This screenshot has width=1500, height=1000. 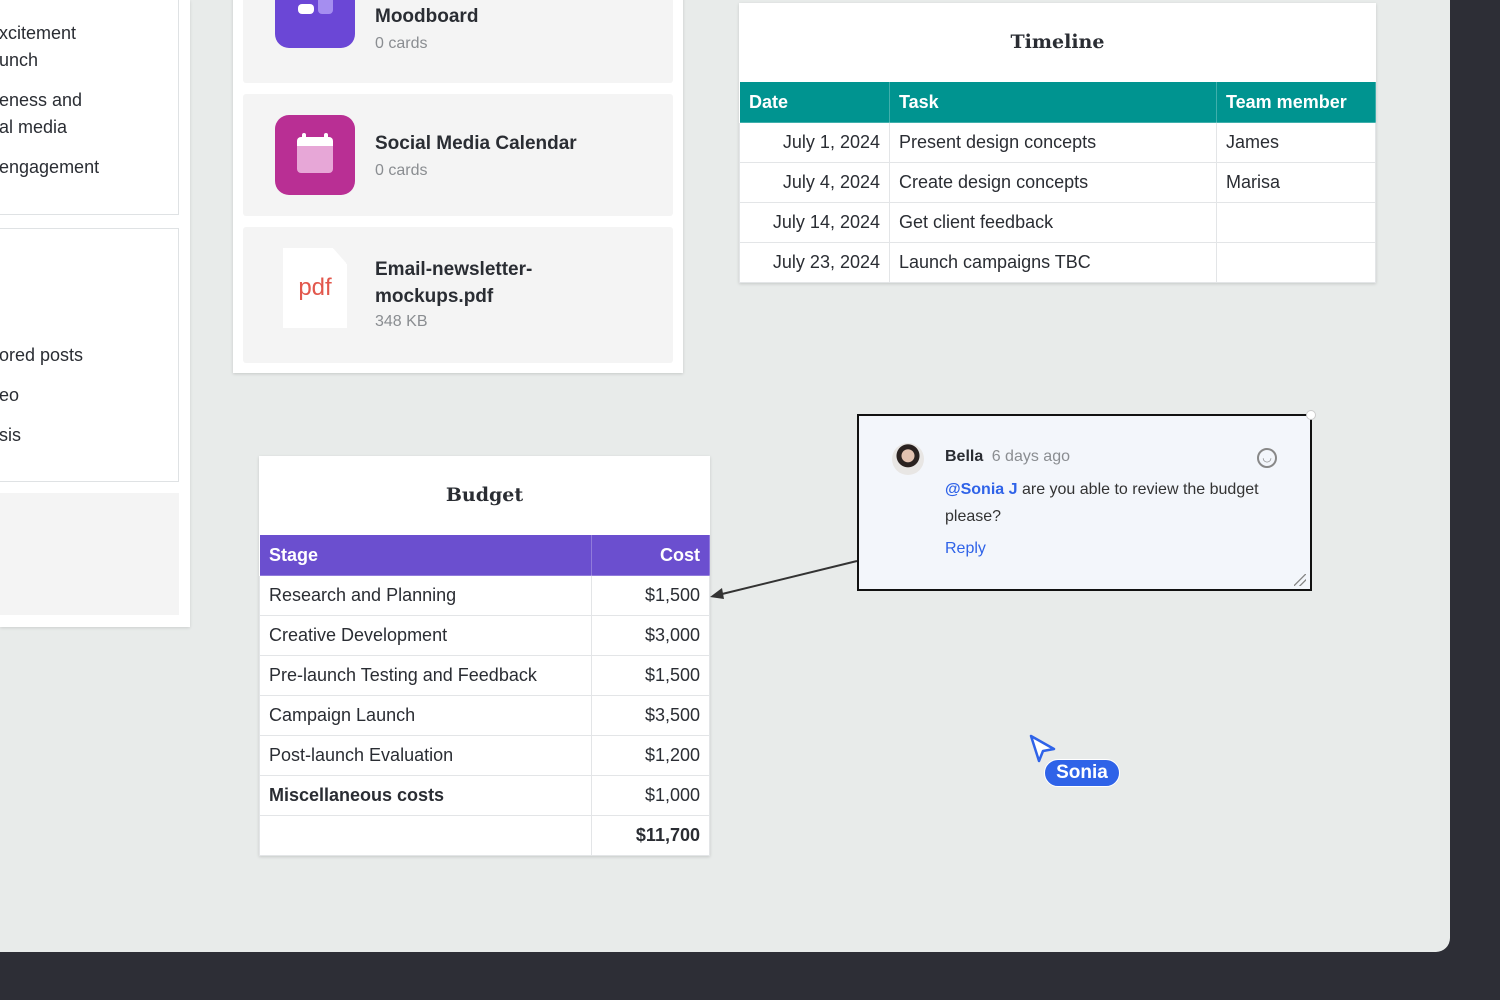 What do you see at coordinates (458, 41) in the screenshot?
I see `file-item-moodboard: Moodboard 0 cards` at bounding box center [458, 41].